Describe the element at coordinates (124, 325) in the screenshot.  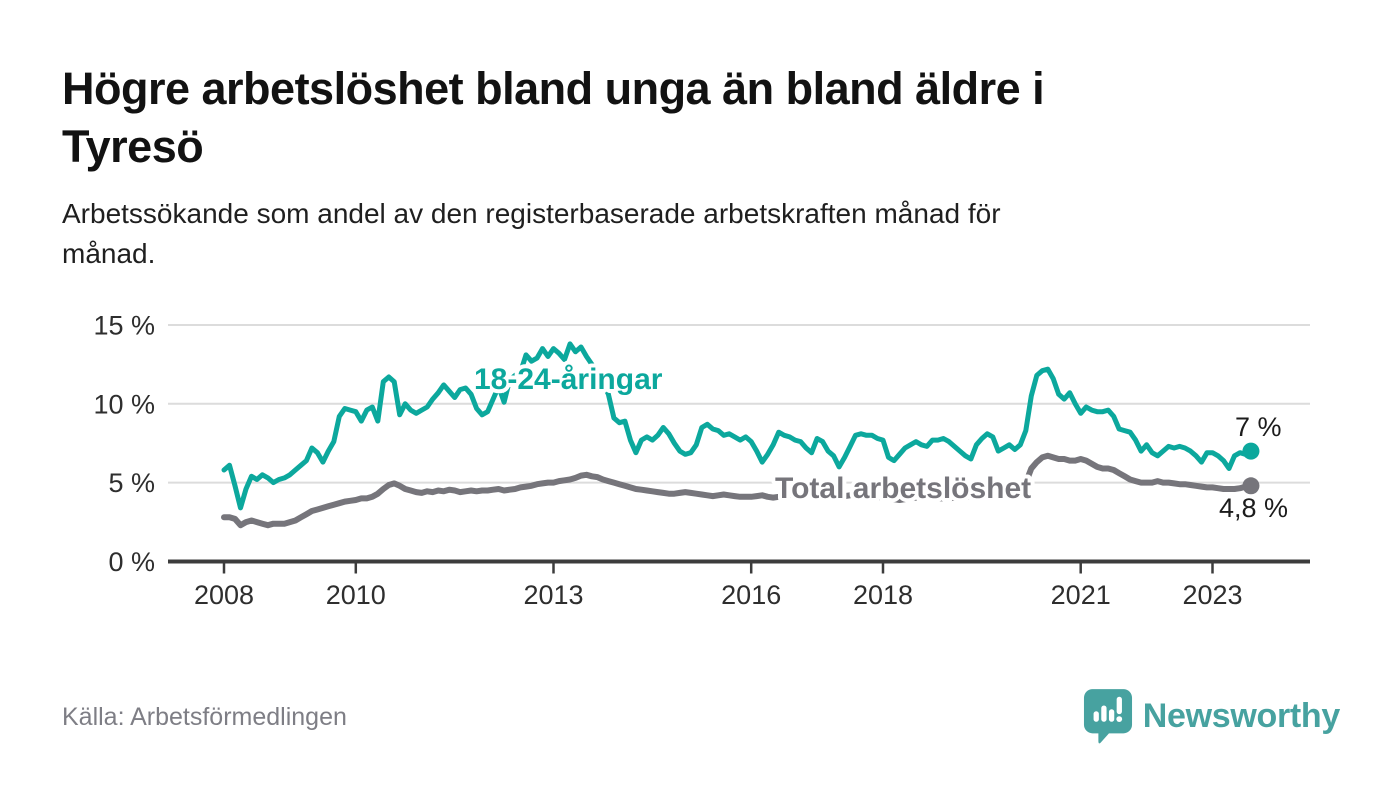
I see `y-axis-label-15: 15 %` at that location.